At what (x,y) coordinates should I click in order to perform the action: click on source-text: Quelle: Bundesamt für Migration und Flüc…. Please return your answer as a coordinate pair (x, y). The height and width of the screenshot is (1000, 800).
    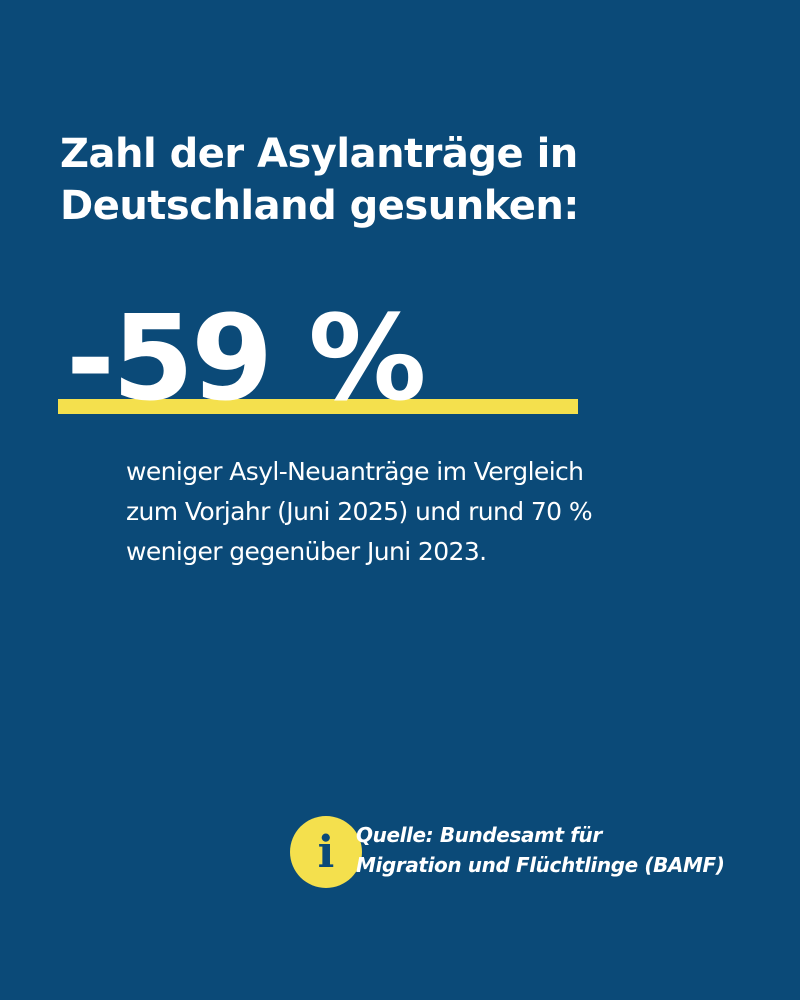
    Looking at the image, I should click on (540, 850).